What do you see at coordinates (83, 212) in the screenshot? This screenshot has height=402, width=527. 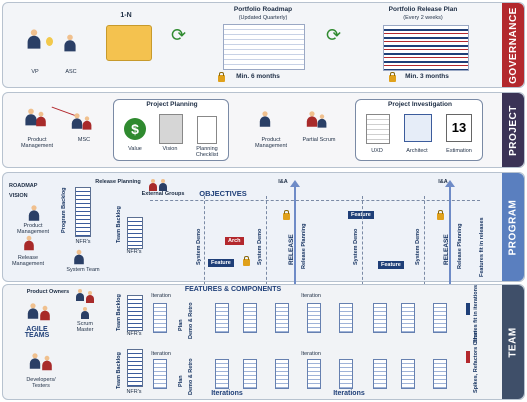 I see `program-backlog-stack` at bounding box center [83, 212].